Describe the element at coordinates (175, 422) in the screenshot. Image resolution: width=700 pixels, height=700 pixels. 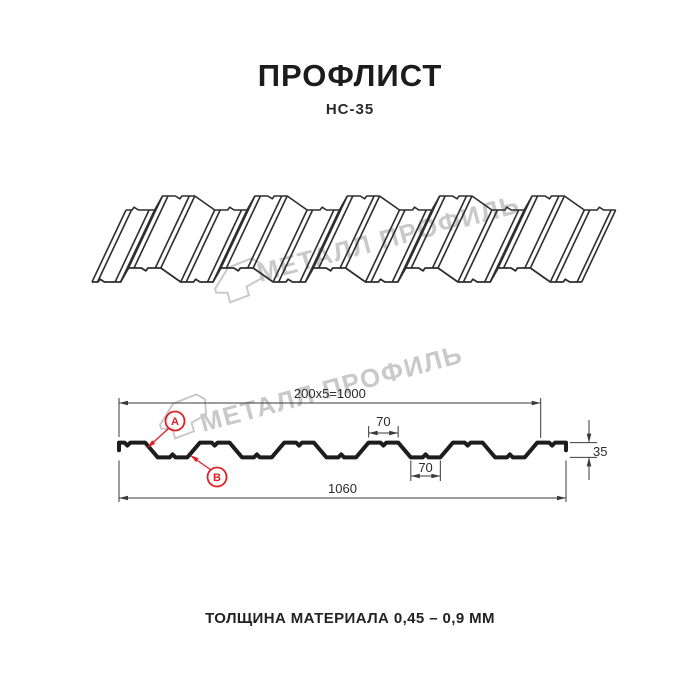
I see `marker-a-label: A` at that location.